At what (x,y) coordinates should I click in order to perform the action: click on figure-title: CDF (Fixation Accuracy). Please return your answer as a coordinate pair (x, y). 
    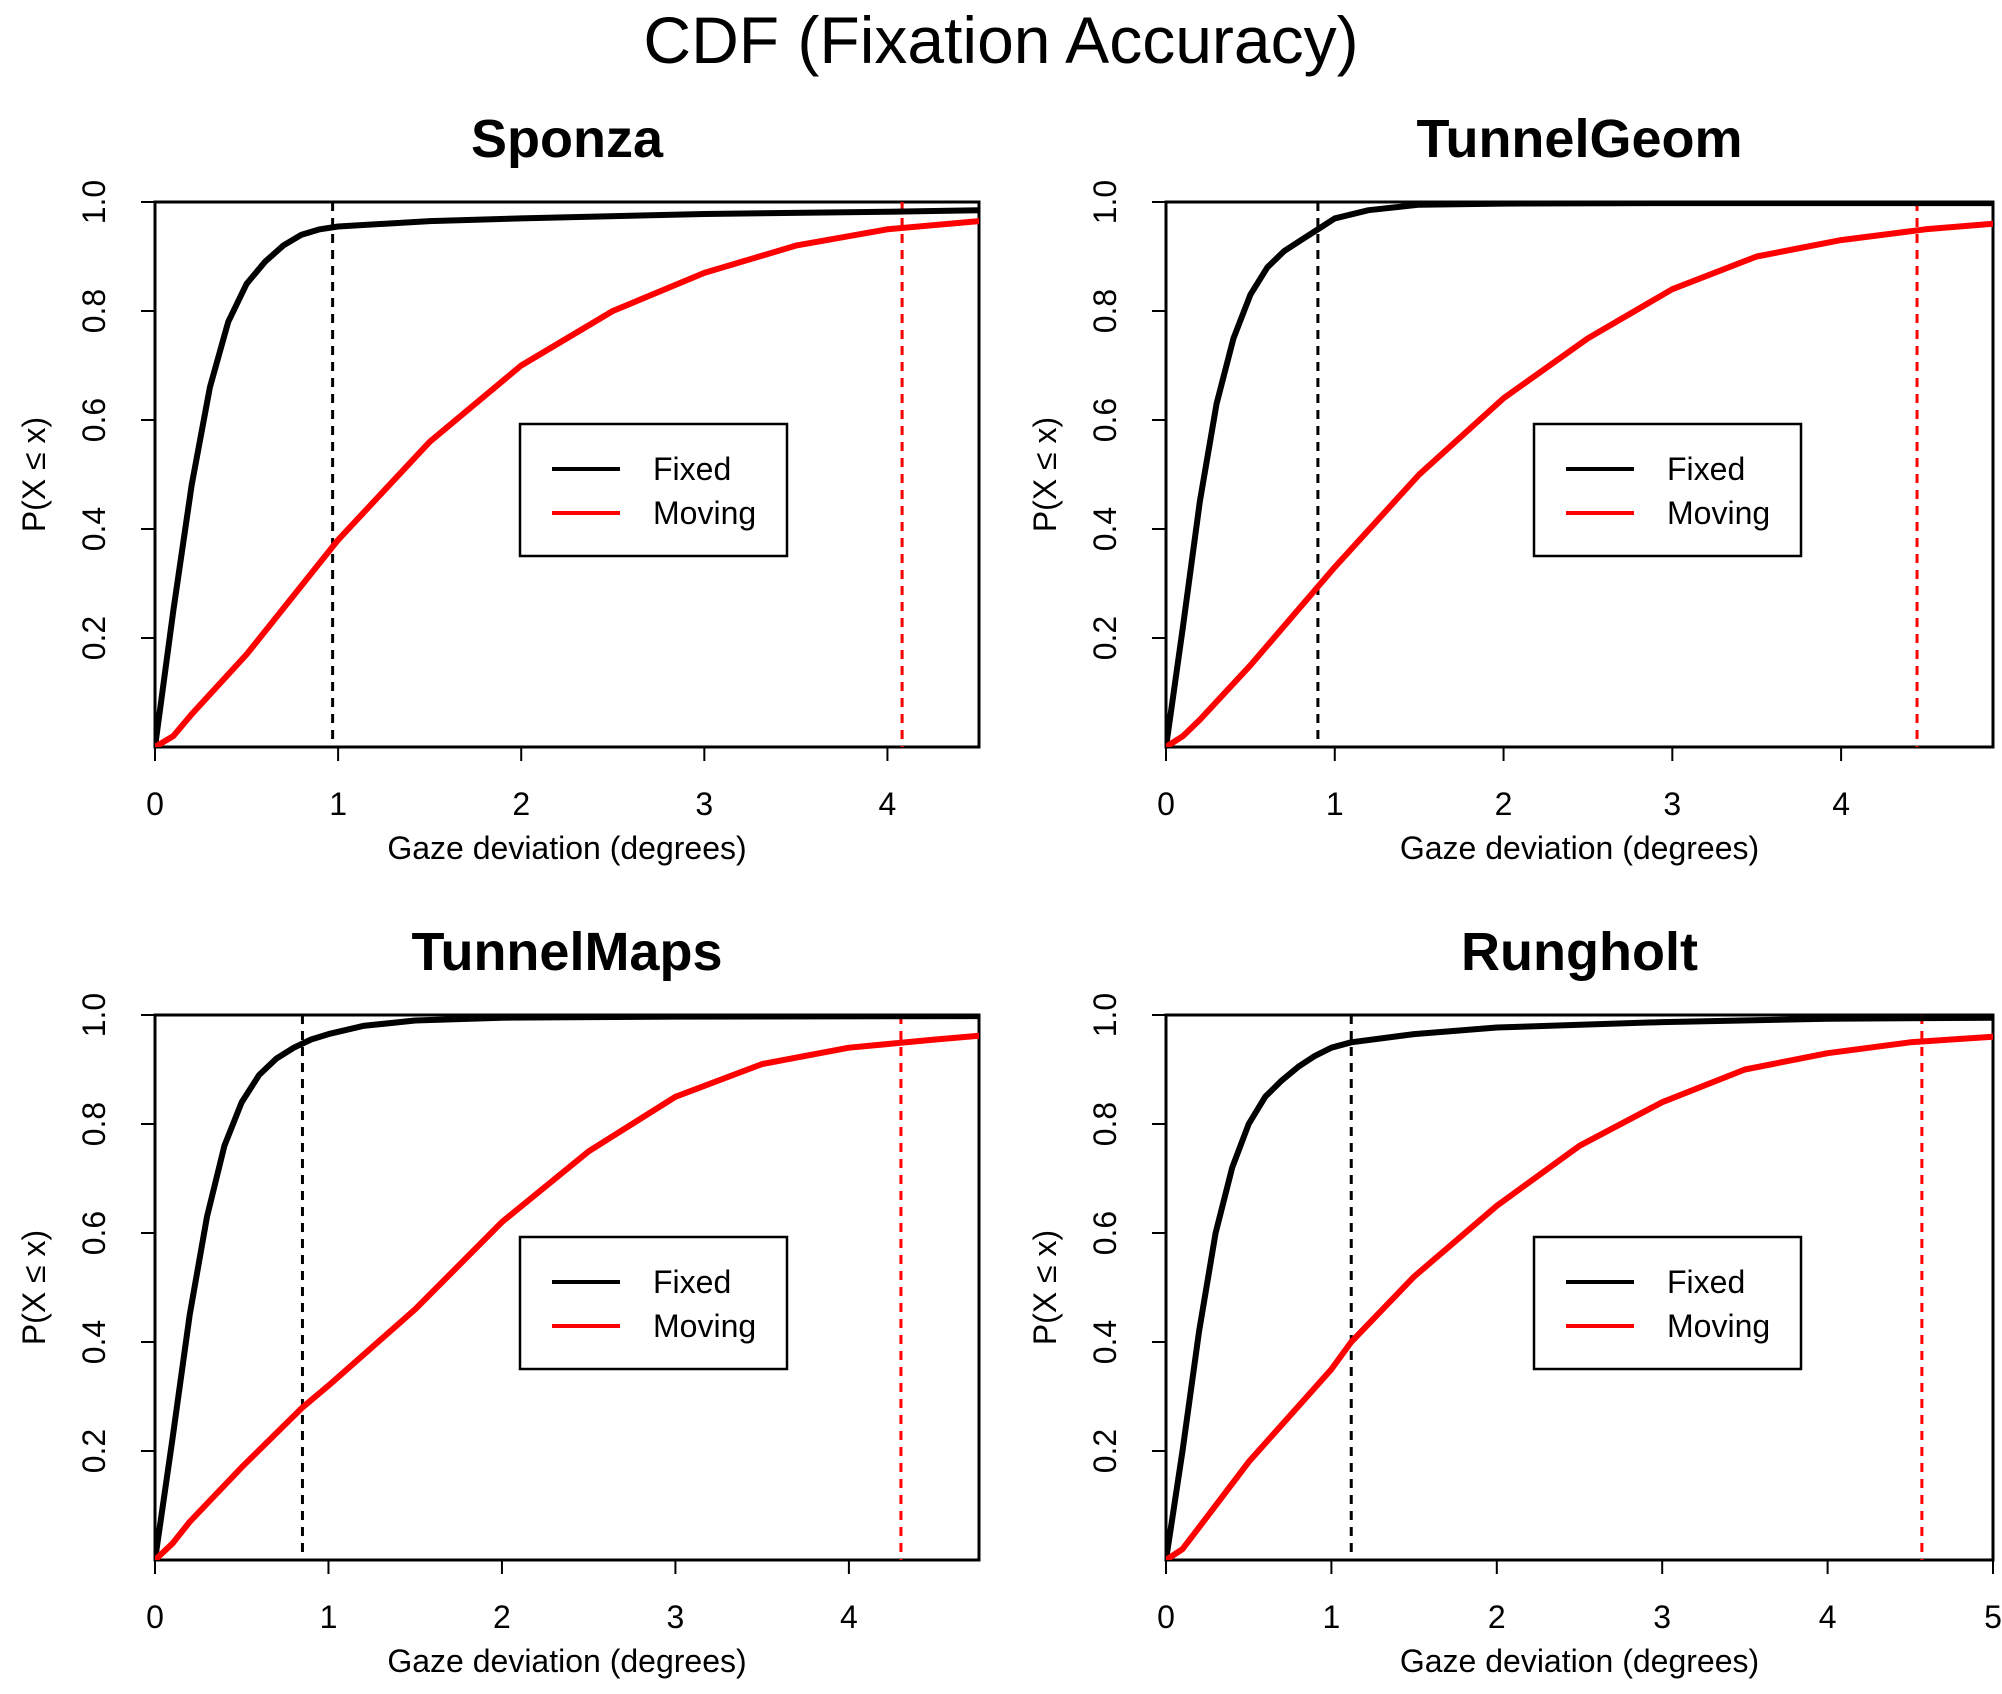
    Looking at the image, I should click on (1001, 40).